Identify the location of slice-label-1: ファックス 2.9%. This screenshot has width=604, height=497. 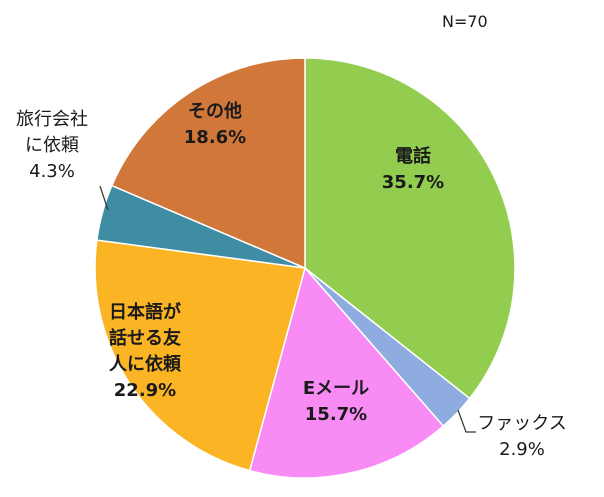
(521, 436).